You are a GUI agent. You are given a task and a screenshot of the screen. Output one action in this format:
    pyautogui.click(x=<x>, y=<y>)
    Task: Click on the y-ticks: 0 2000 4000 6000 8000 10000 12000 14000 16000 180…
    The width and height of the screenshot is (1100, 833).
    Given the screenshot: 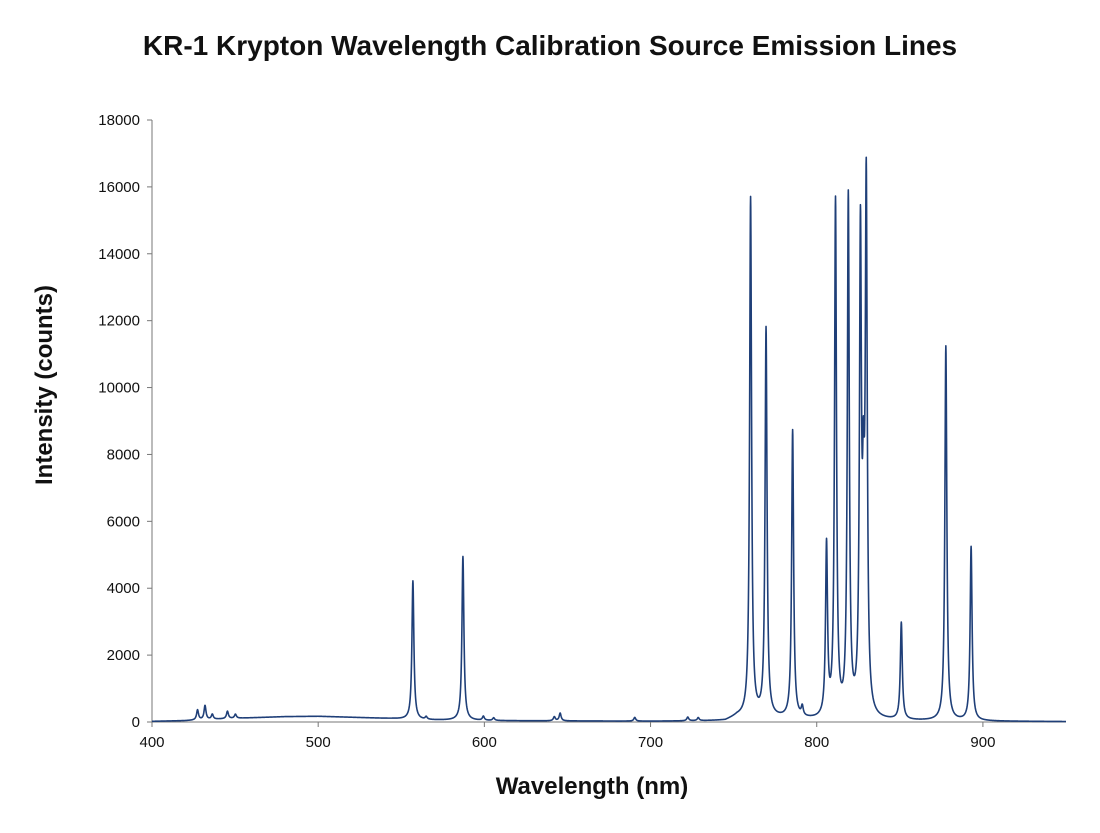 What is the action you would take?
    pyautogui.click(x=125, y=421)
    